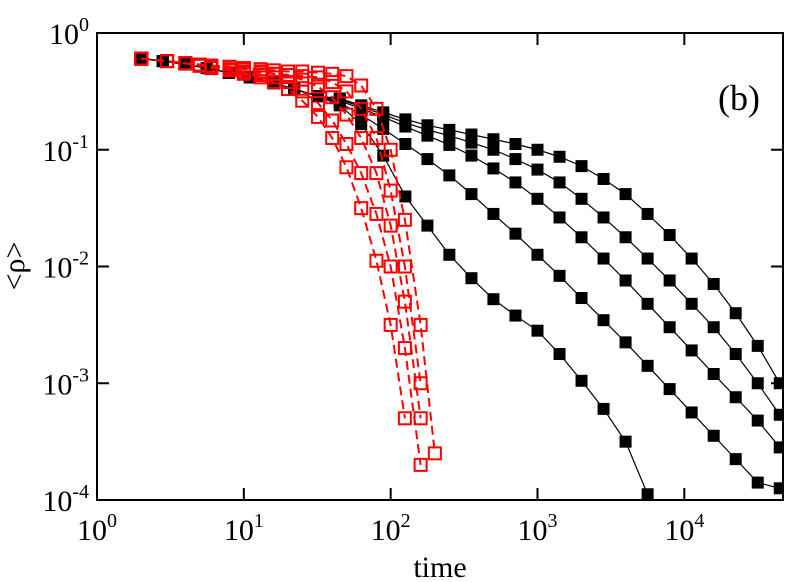  I want to click on x-tick-label: 10¹, so click(244, 528).